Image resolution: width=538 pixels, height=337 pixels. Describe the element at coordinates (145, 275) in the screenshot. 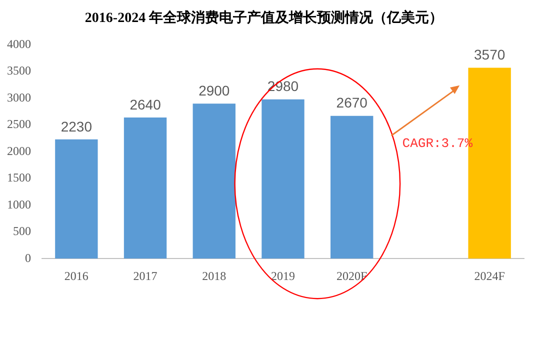

I see `x-tick-label: 2017` at that location.